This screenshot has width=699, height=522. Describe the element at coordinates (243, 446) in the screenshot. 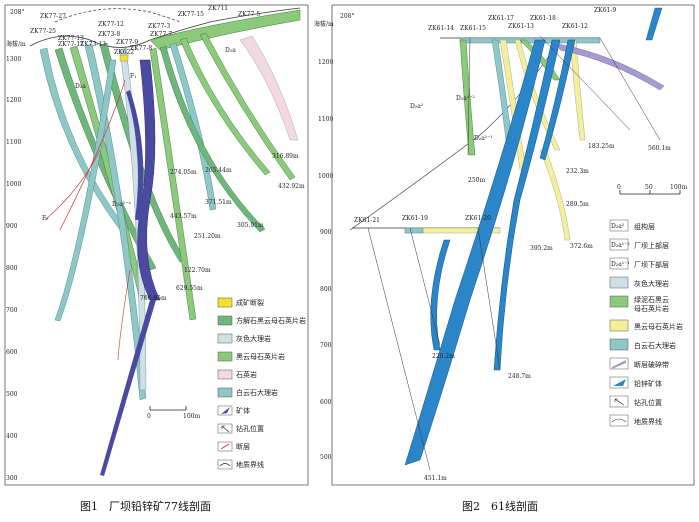

I see `legend-label: 断层` at that location.